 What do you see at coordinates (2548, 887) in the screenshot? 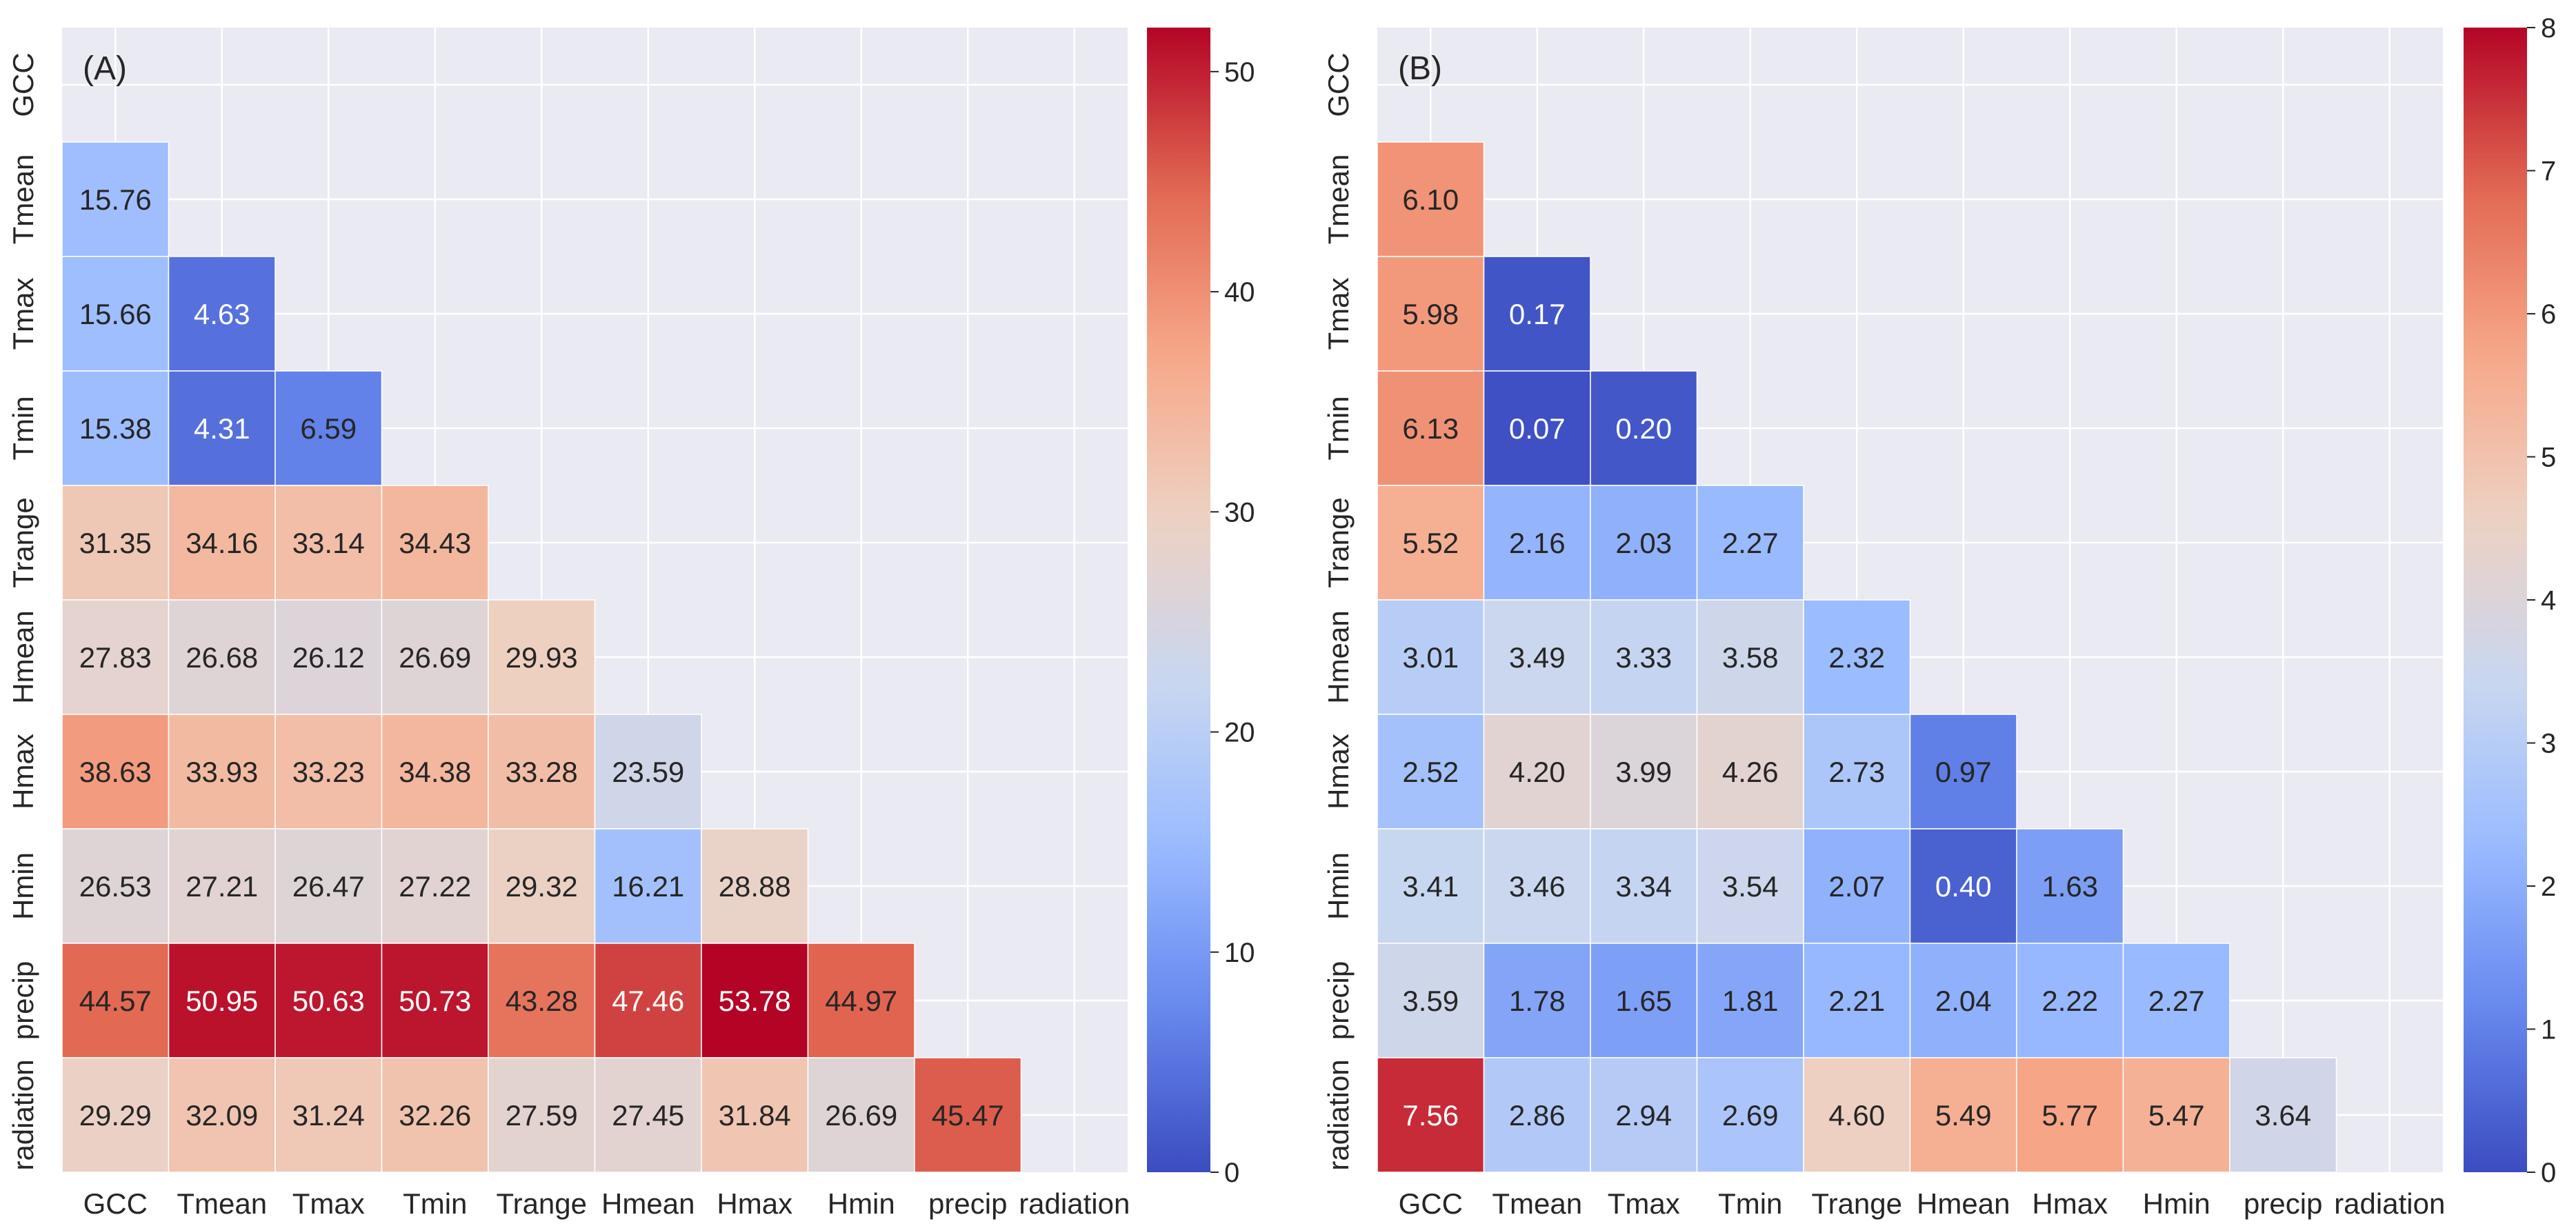
I see `colorbar-tick-label-b: 2` at bounding box center [2548, 887].